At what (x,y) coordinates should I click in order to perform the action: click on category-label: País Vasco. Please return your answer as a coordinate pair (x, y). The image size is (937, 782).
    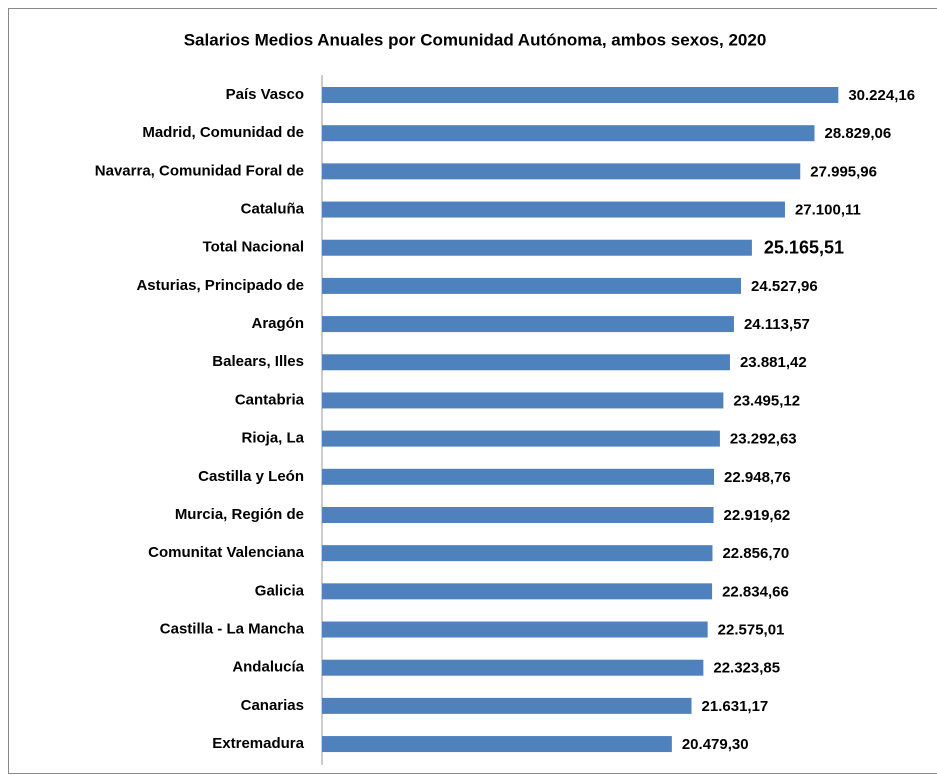
    Looking at the image, I should click on (265, 94).